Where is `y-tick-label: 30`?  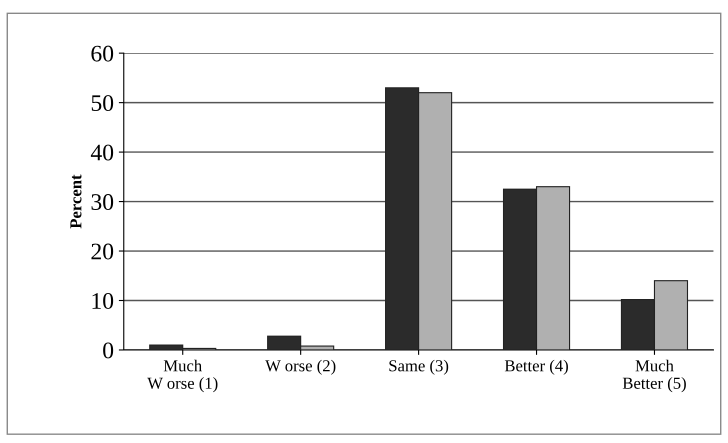 y-tick-label: 30 is located at coordinates (103, 202).